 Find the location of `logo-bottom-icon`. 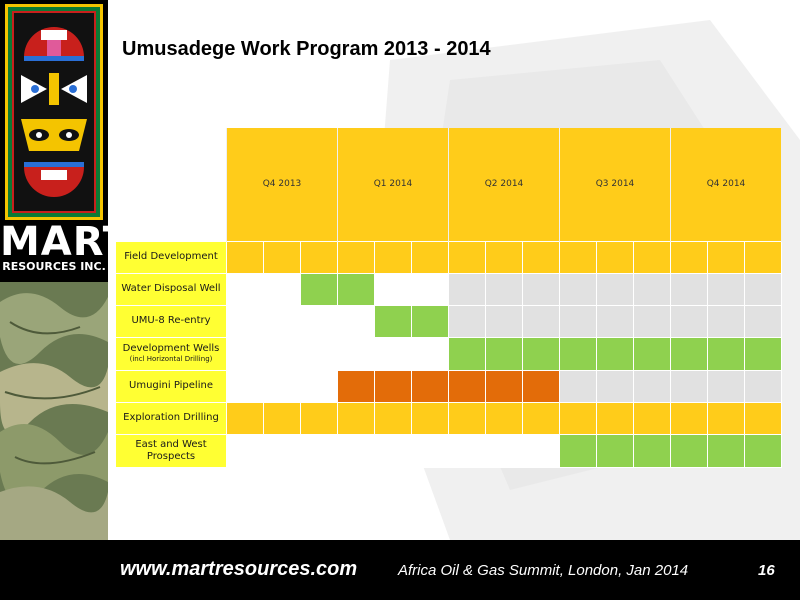

logo-bottom-icon is located at coordinates (54, 180).